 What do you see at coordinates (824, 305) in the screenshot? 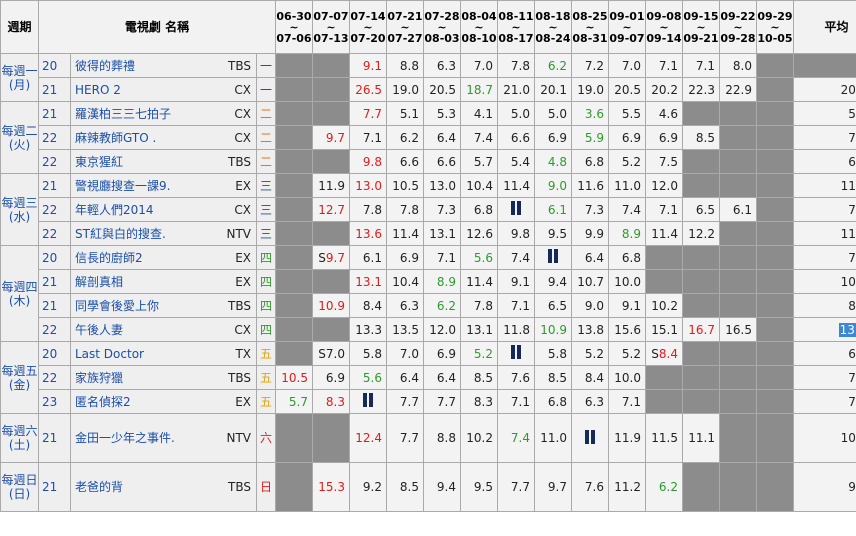
I see `average-cell: 8.15` at bounding box center [824, 305].